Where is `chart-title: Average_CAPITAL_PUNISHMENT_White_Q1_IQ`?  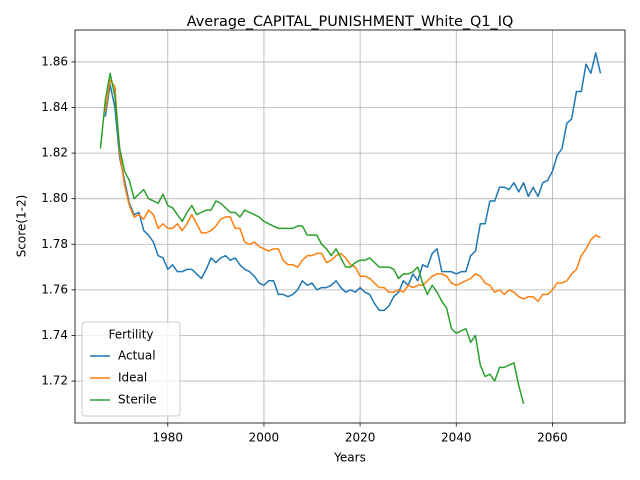
chart-title: Average_CAPITAL_PUNISHMENT_White_Q1_IQ is located at coordinates (350, 22).